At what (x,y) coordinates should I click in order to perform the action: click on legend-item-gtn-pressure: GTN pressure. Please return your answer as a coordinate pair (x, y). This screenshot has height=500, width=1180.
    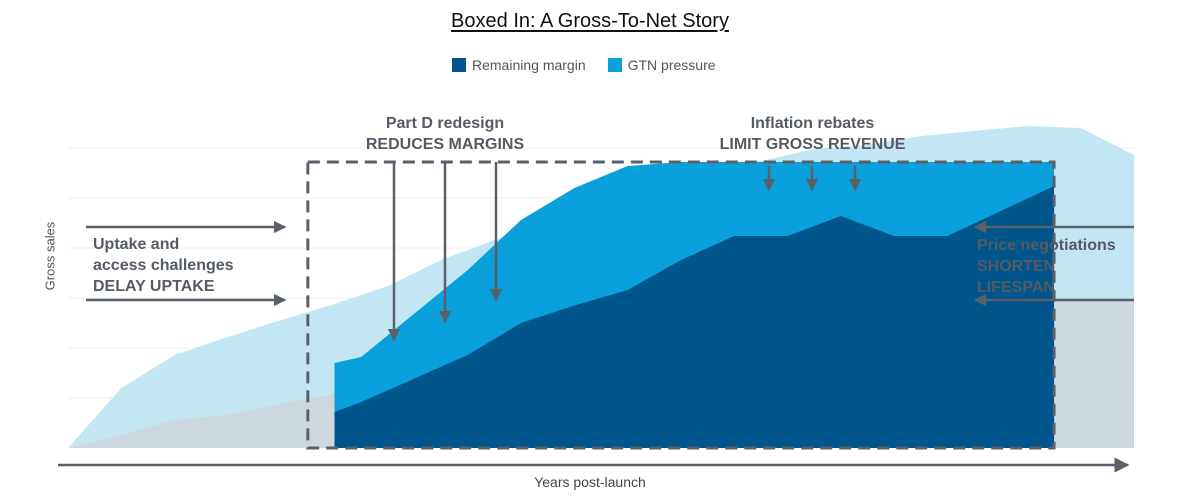
    Looking at the image, I should click on (661, 65).